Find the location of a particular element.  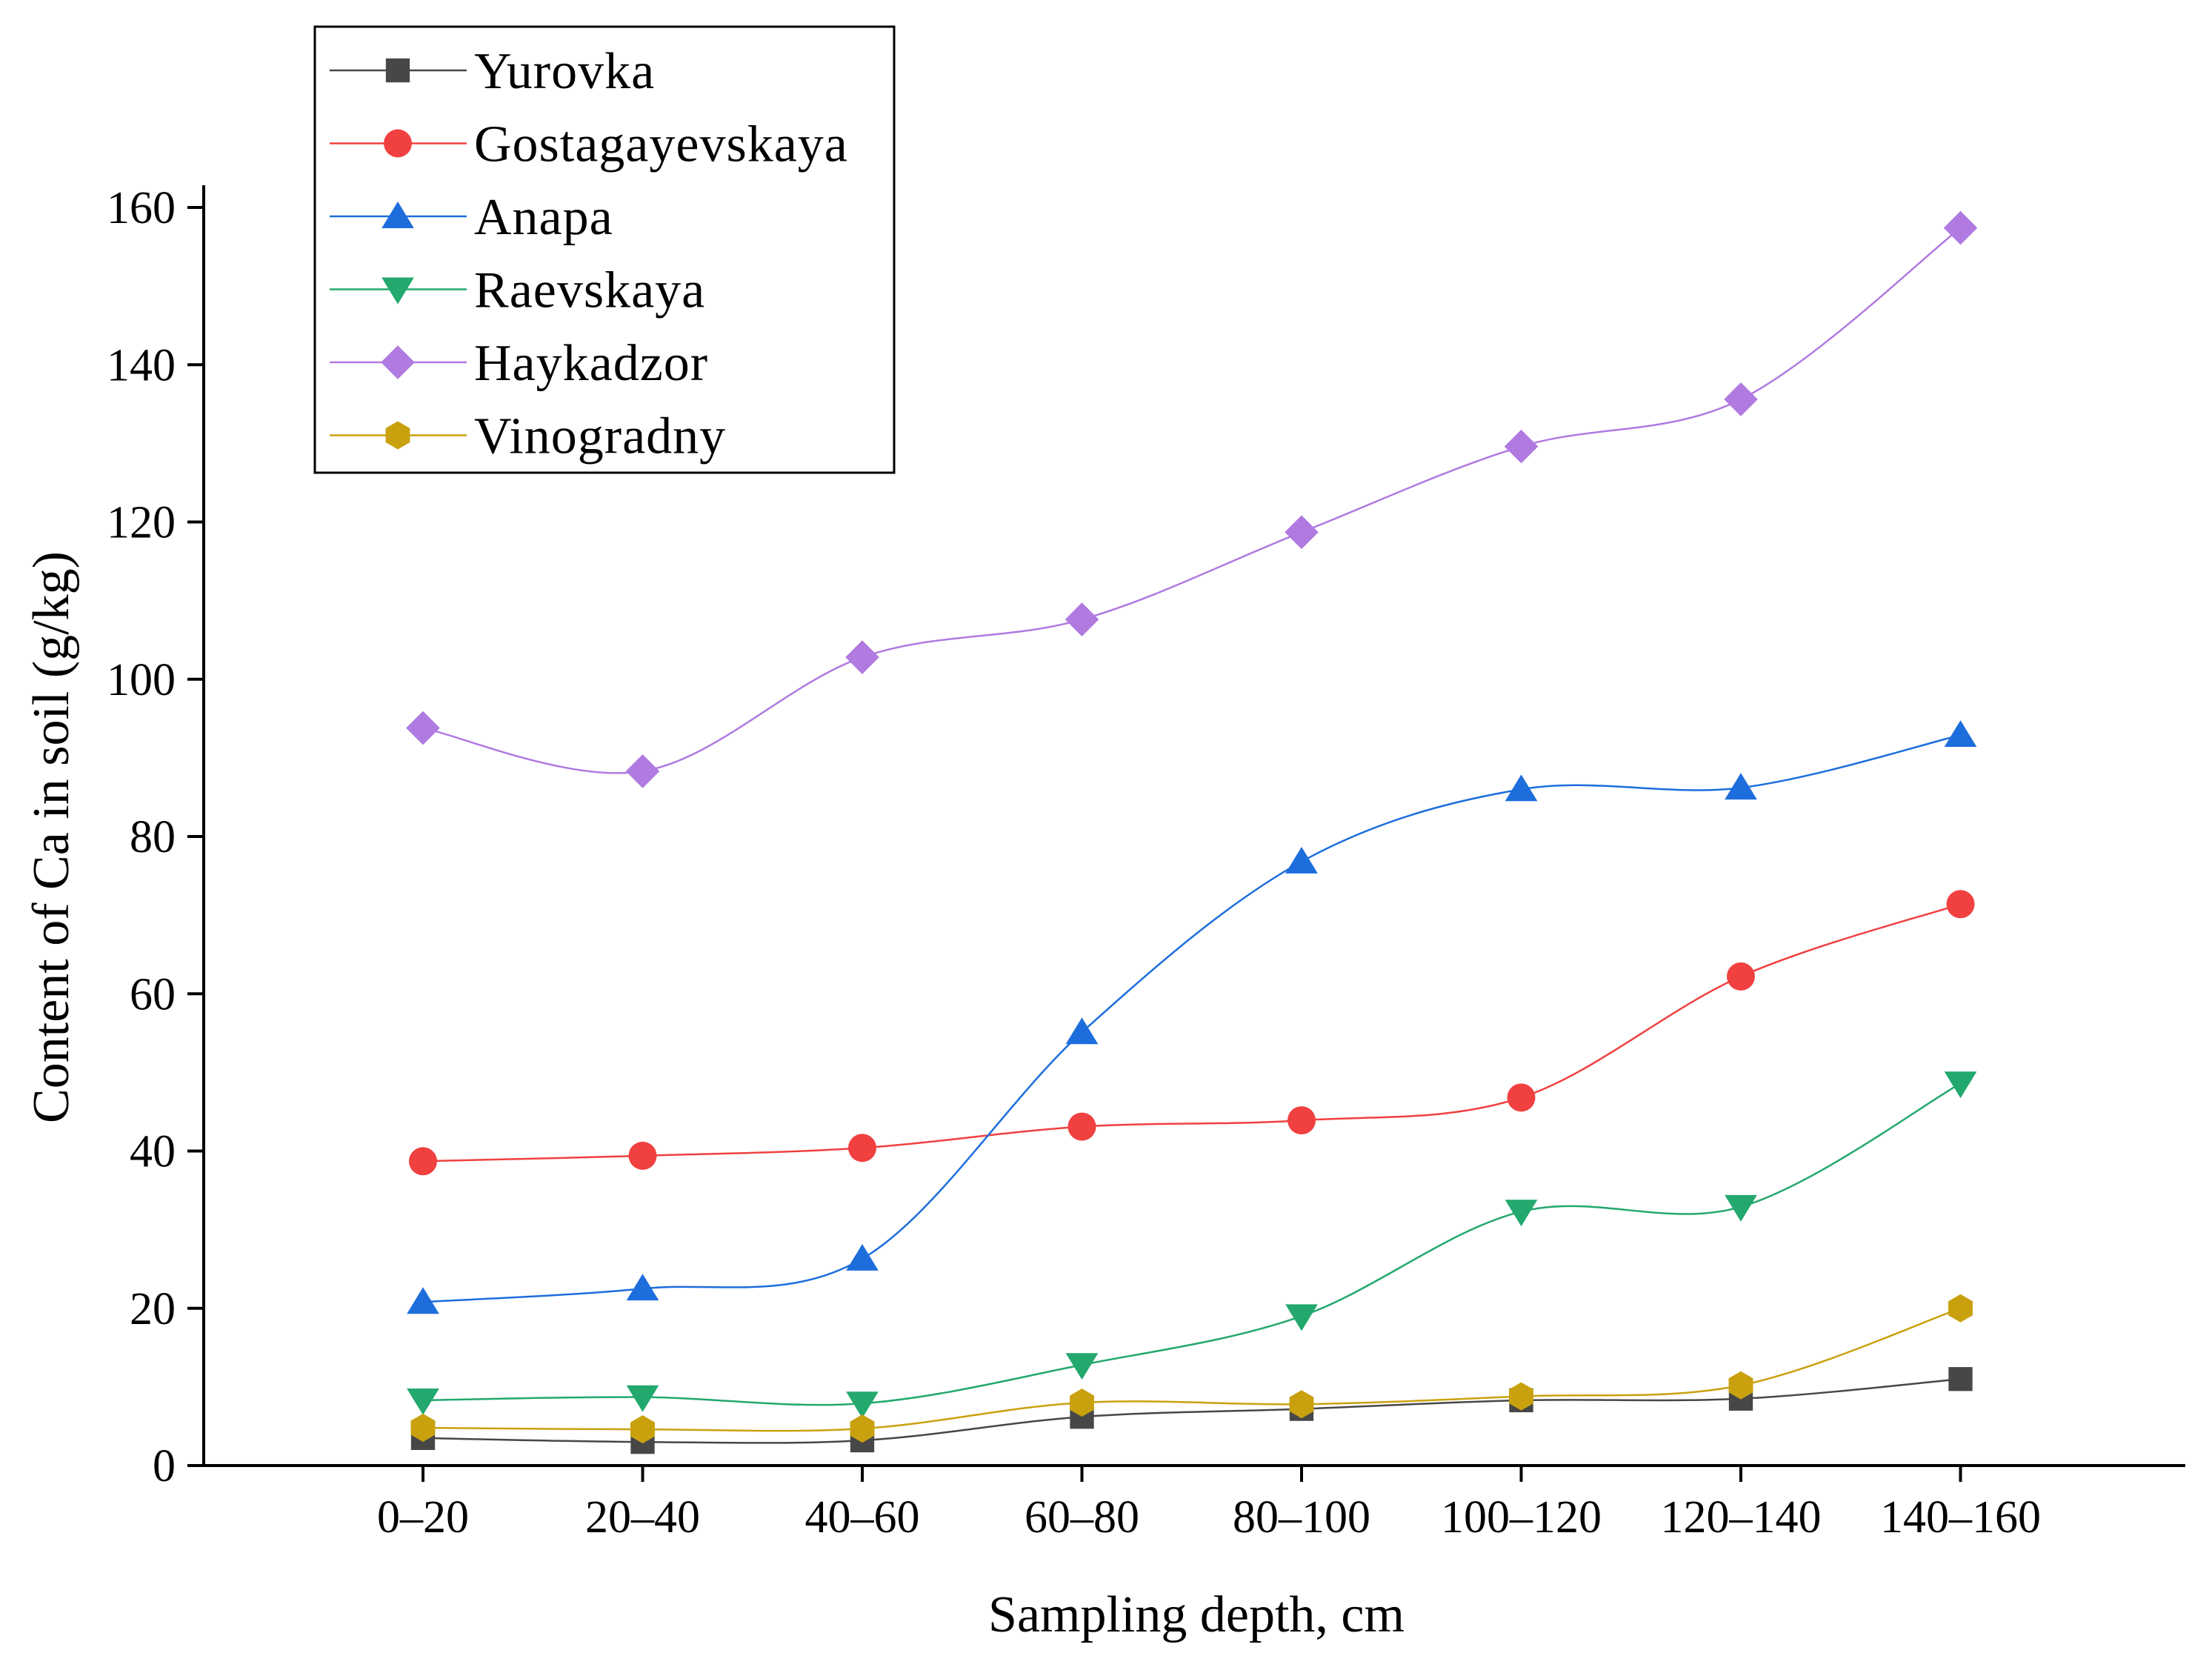

x-tick-label: 100–120 is located at coordinates (1521, 1517).